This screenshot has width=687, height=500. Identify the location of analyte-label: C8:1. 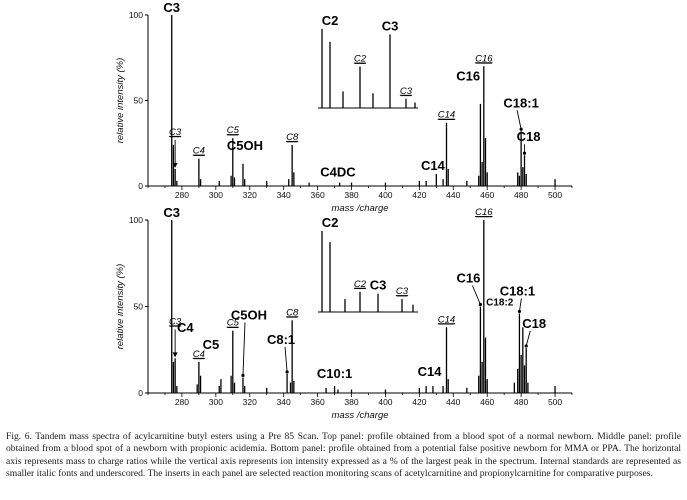
(281, 339).